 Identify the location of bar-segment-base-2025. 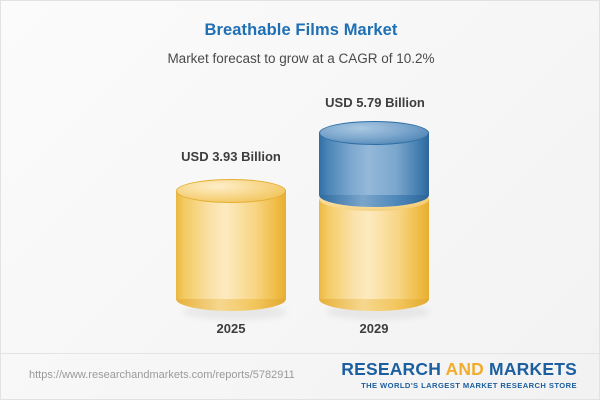
(231, 245).